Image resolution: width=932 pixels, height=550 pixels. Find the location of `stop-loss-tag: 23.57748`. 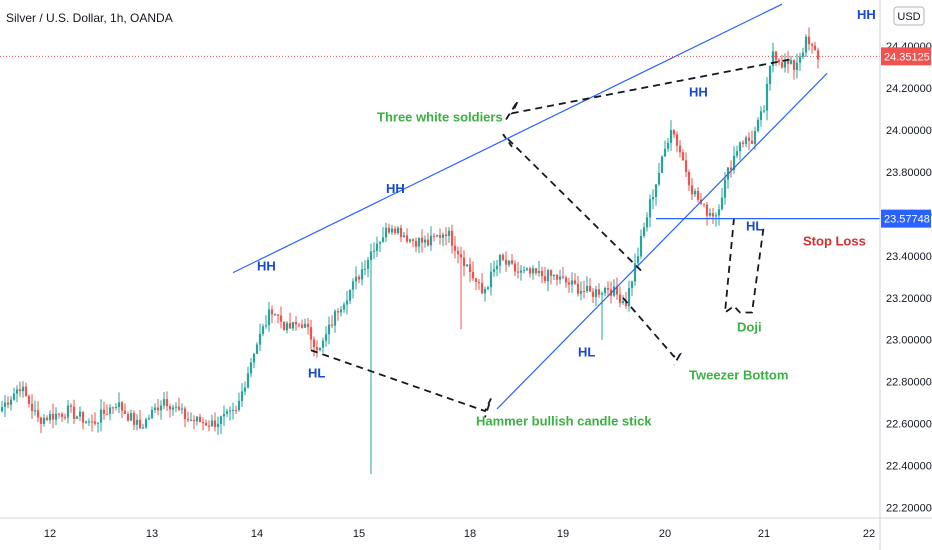

stop-loss-tag: 23.57748 is located at coordinates (906, 218).